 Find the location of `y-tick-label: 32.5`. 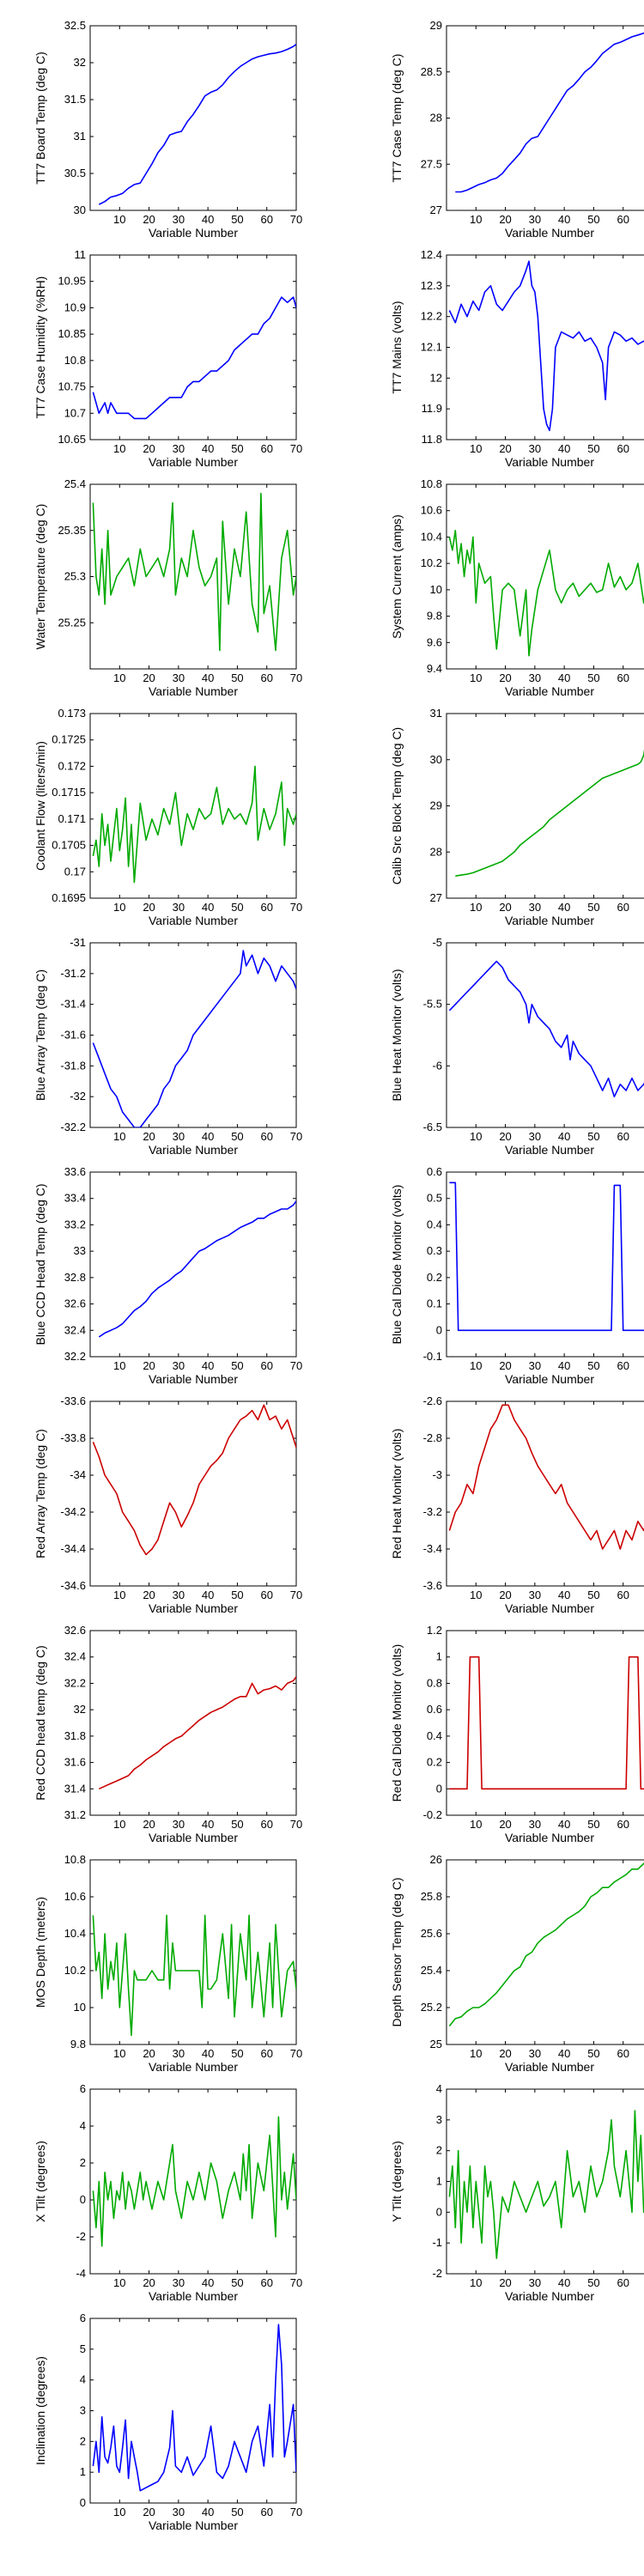

y-tick-label: 32.5 is located at coordinates (75, 25).